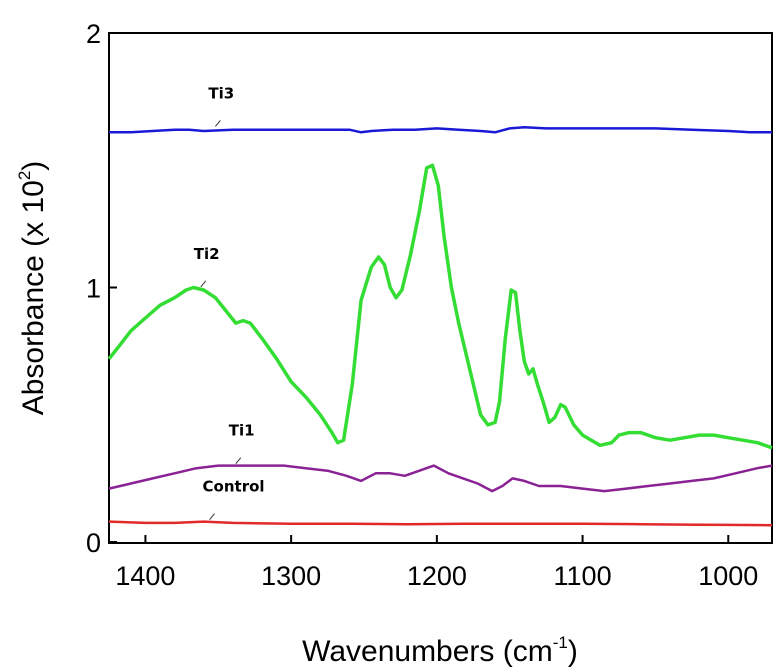  Describe the element at coordinates (242, 431) in the screenshot. I see `annotation-label-ti1: Ti1` at that location.